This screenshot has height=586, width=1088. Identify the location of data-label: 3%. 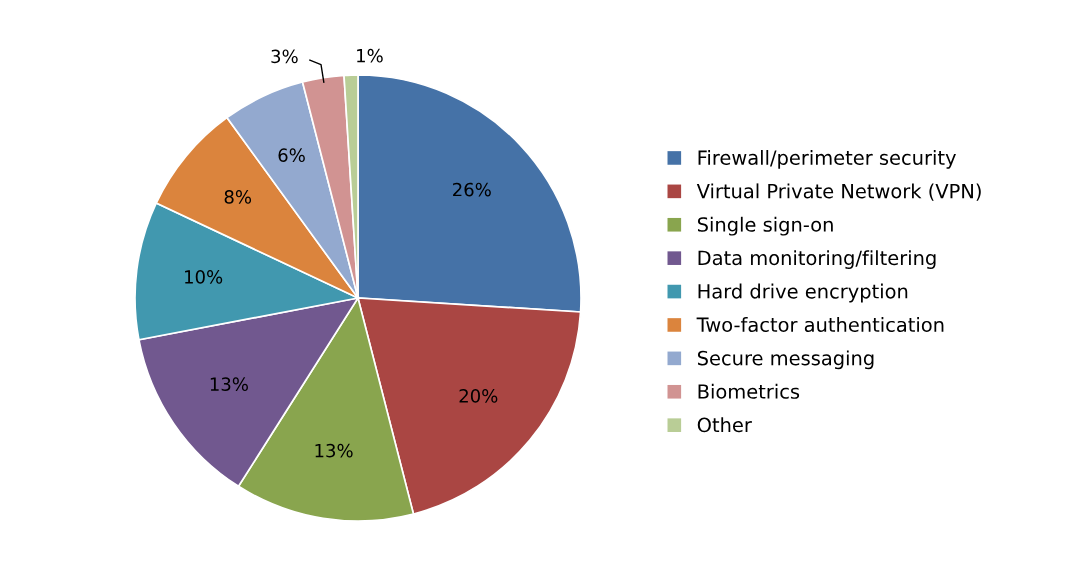
(284, 56).